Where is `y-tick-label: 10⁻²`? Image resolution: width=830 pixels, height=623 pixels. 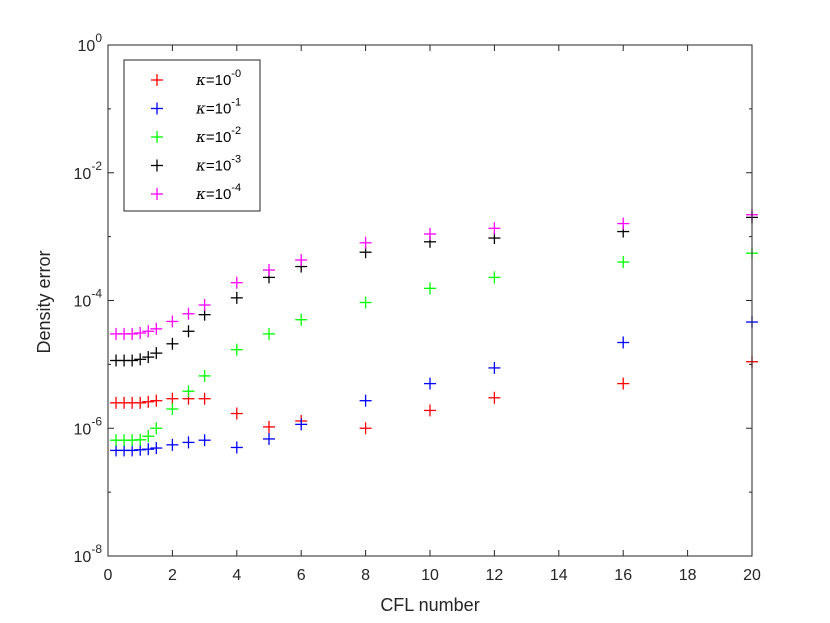 y-tick-label: 10⁻² is located at coordinates (88, 171).